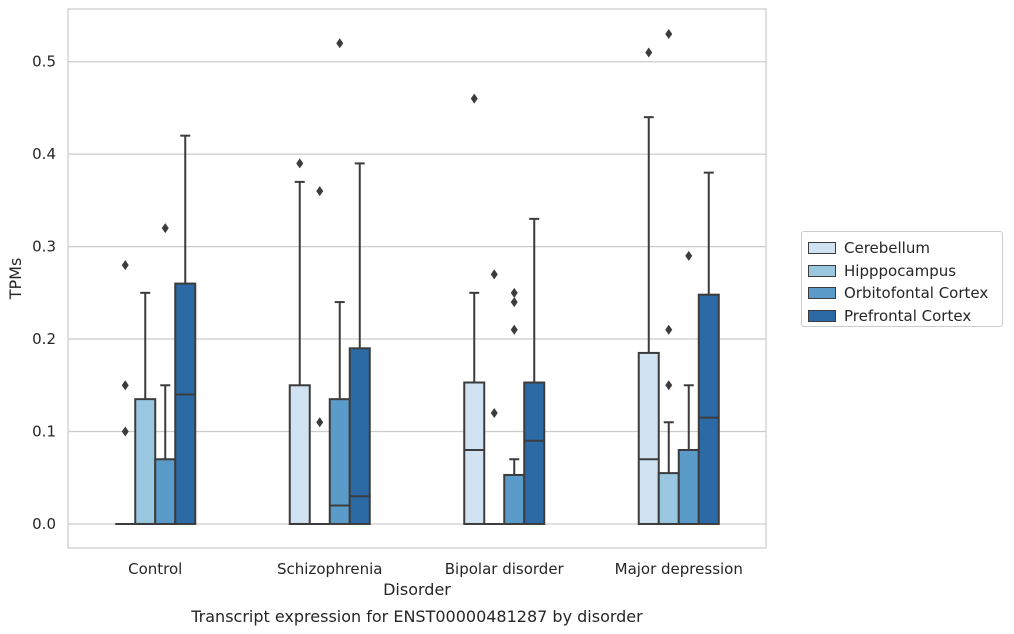 Image resolution: width=1014 pixels, height=634 pixels. I want to click on y-axis-label: TPMs, so click(15, 279).